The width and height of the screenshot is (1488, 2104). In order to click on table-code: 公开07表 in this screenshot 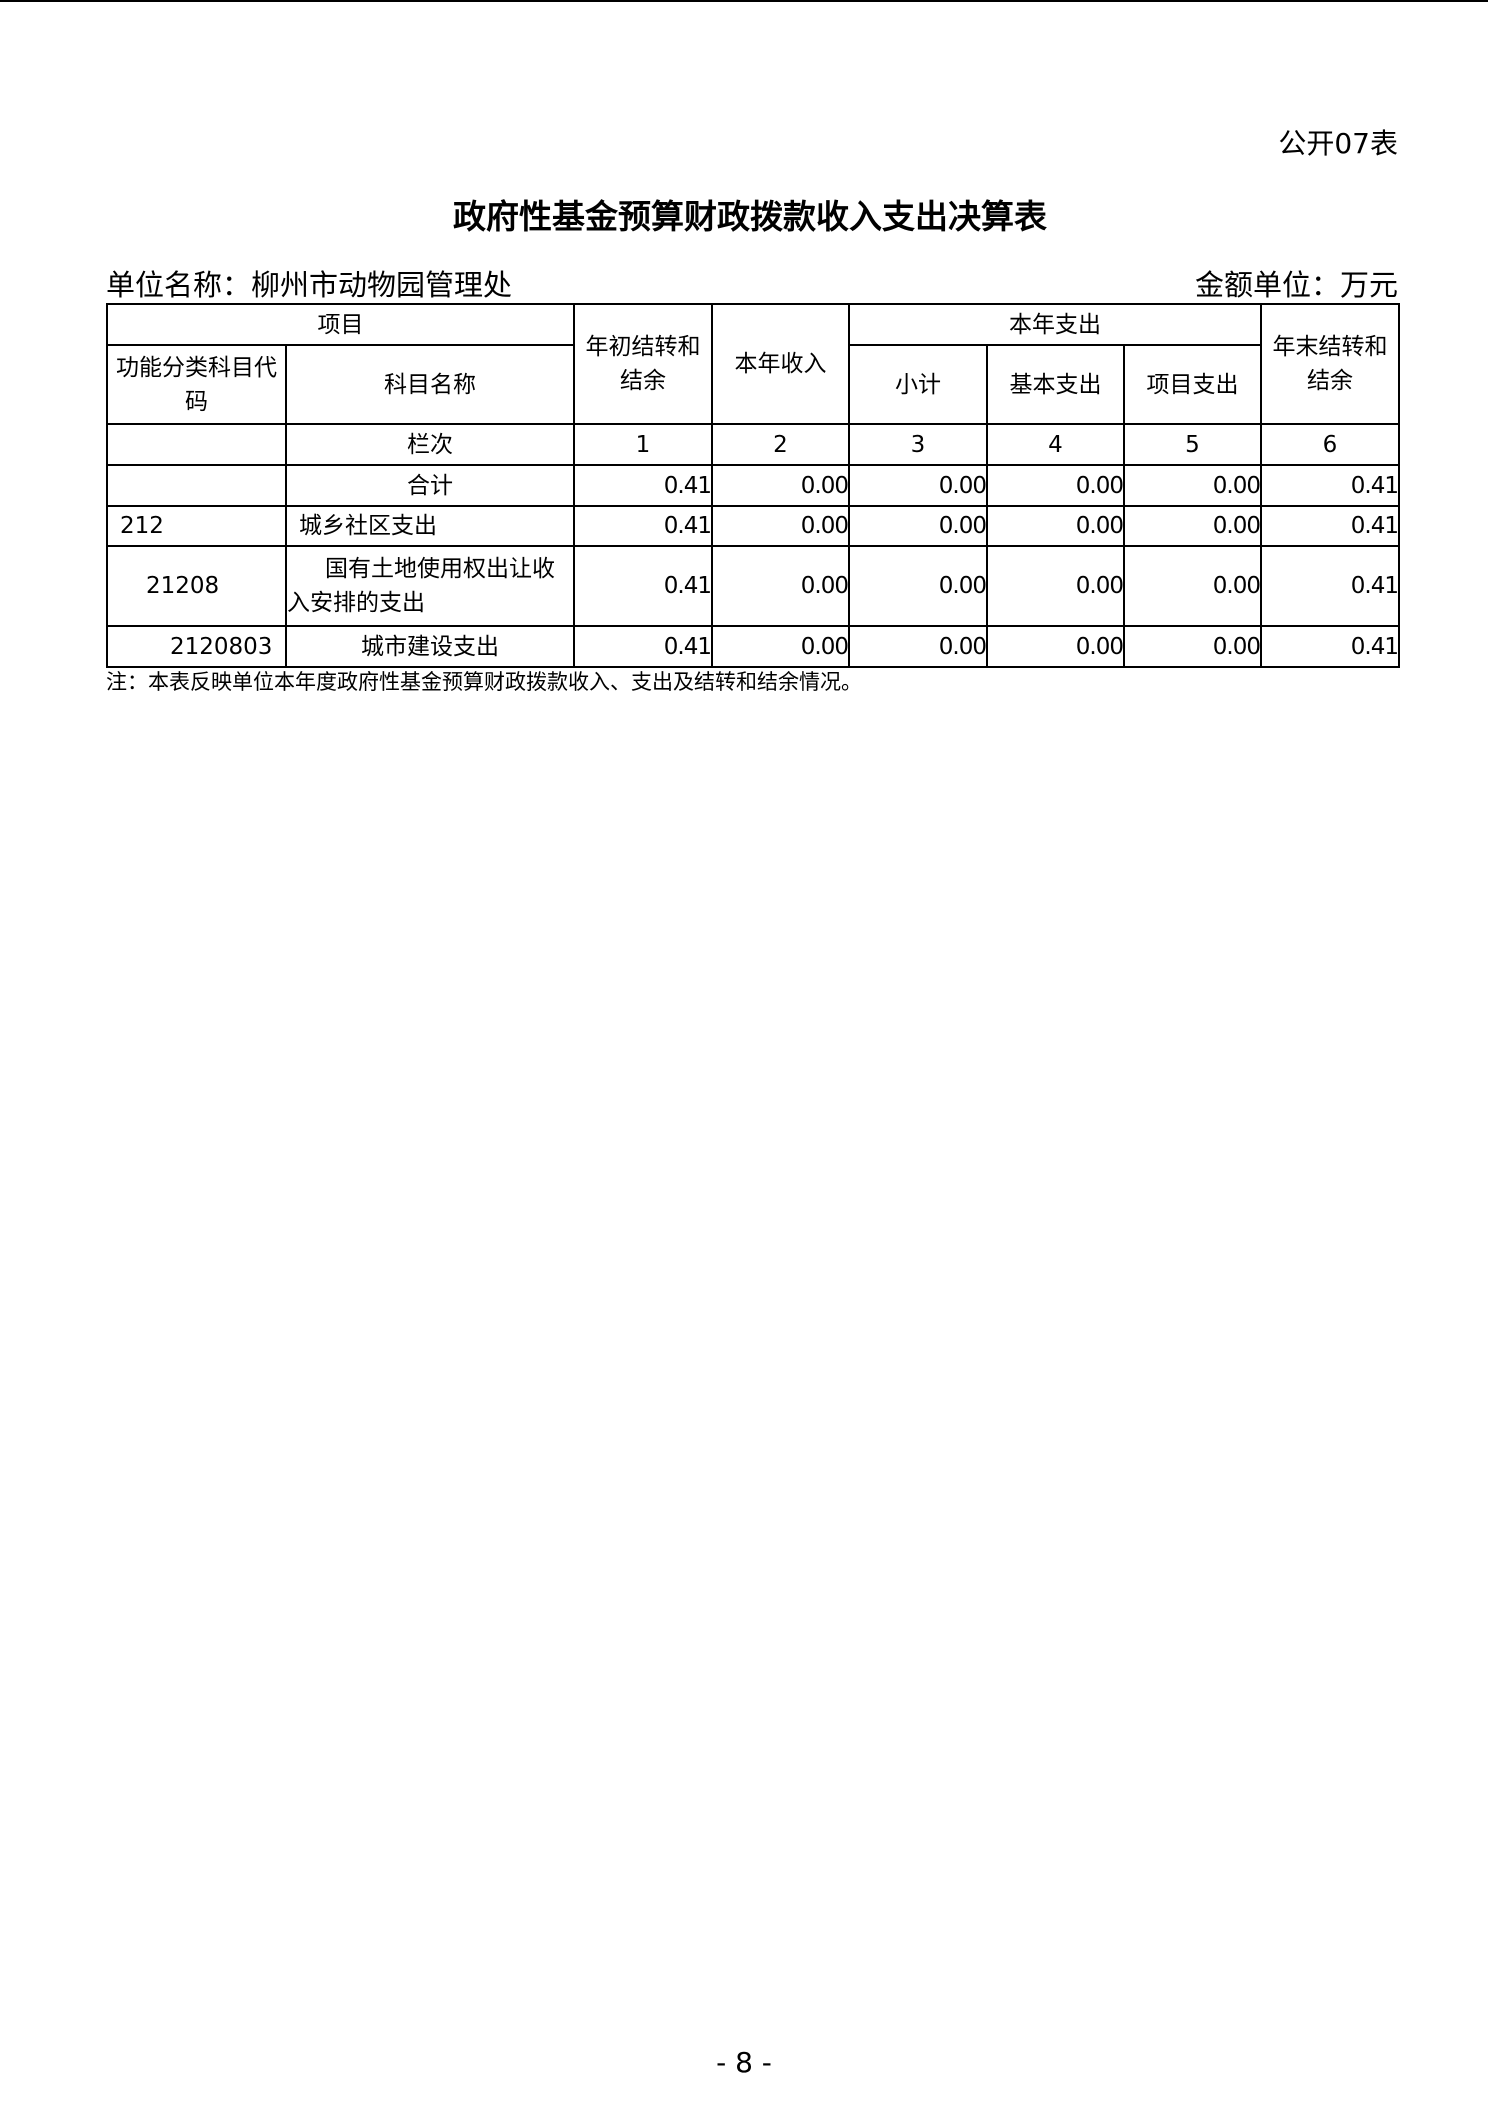, I will do `click(1338, 143)`.